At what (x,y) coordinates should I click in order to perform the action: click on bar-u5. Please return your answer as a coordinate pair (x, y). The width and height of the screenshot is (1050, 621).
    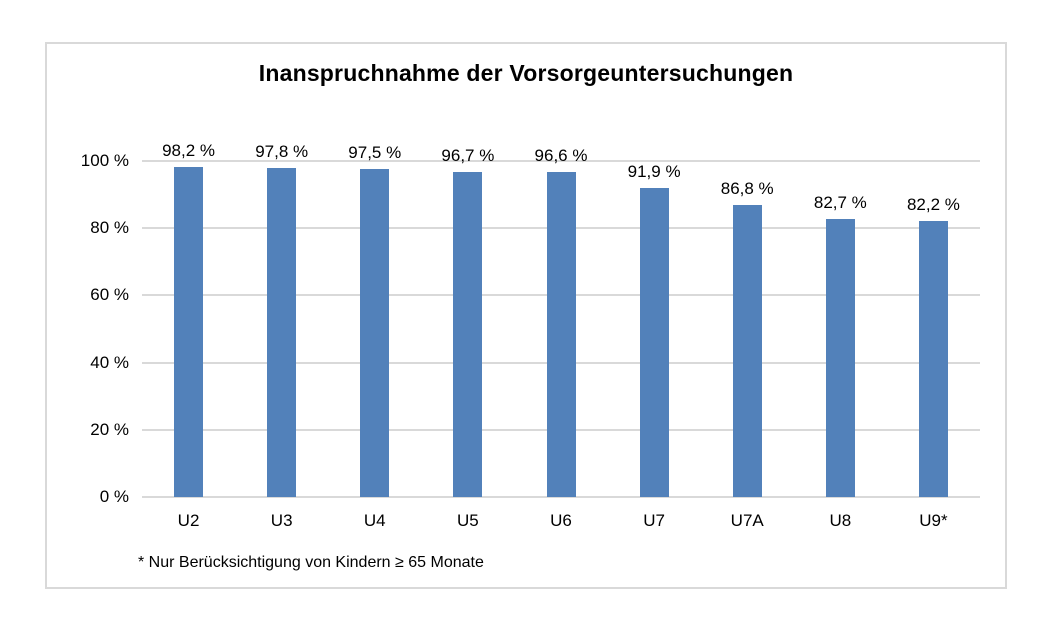
    Looking at the image, I should click on (468, 334).